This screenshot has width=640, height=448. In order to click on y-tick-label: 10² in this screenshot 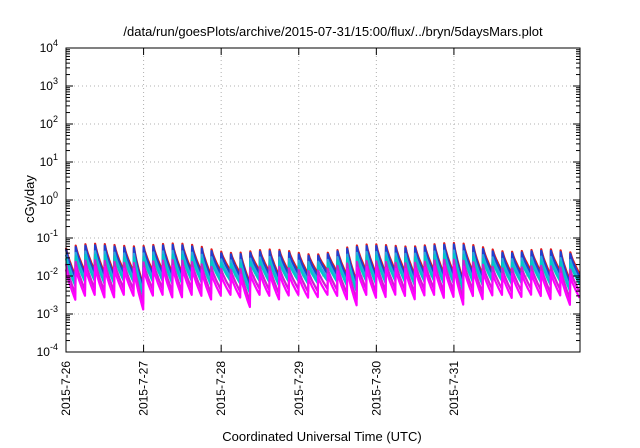, I will do `click(49, 122)`.